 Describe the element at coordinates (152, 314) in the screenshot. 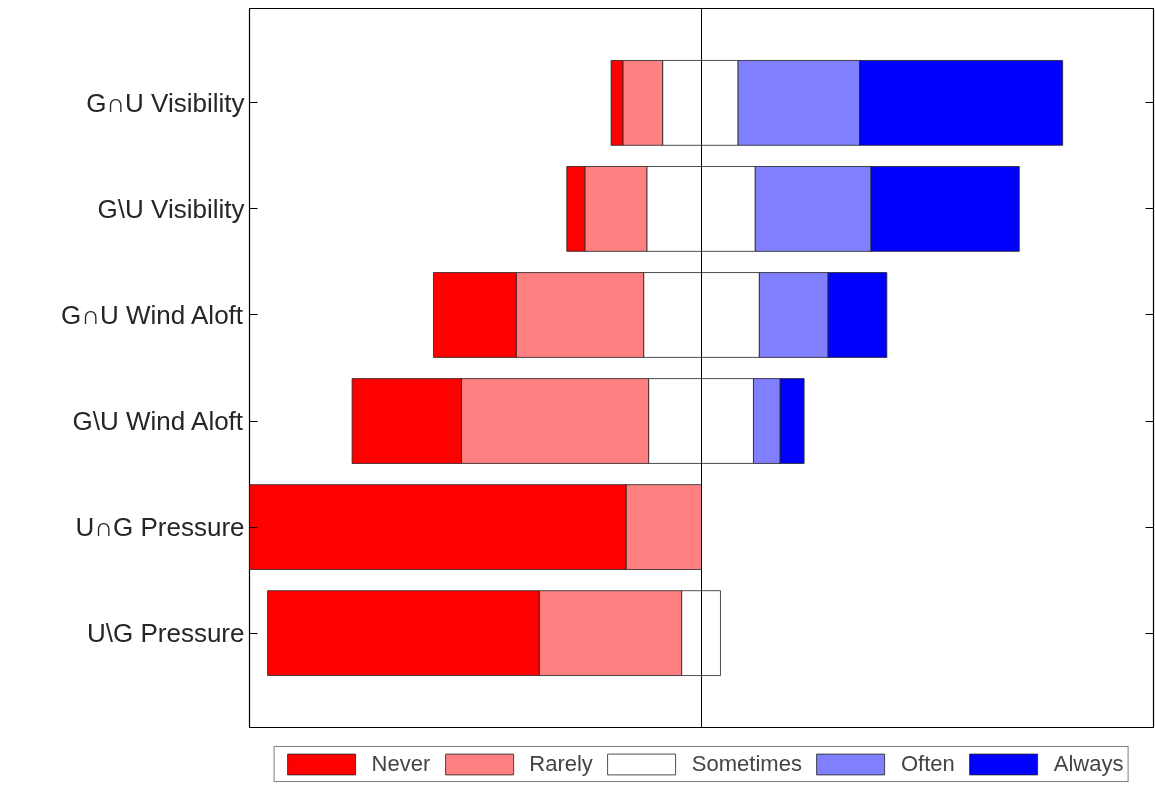

I see `y-tick-label: G∩U Wind Aloft` at that location.